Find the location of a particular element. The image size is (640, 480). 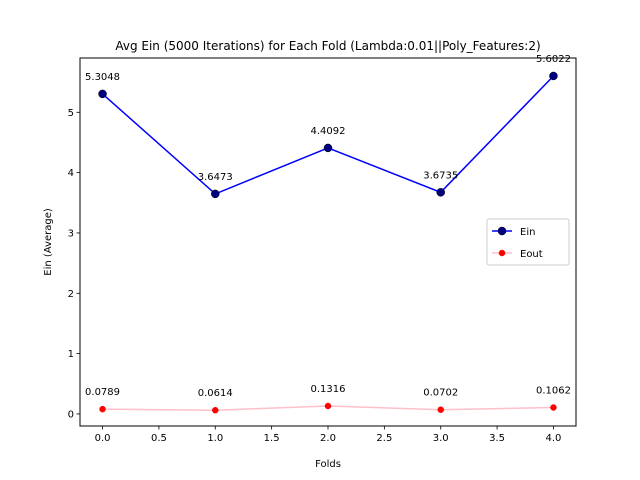

x-tick-label: 2.5 is located at coordinates (384, 438).